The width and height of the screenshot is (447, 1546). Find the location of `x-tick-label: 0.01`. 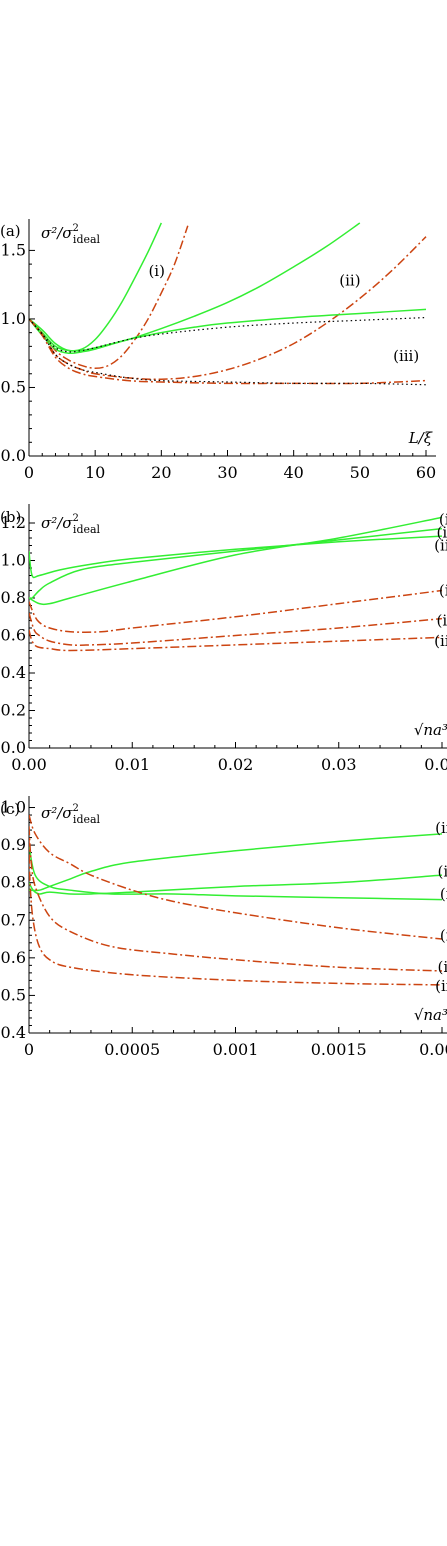

x-tick-label: 0.01 is located at coordinates (132, 764).